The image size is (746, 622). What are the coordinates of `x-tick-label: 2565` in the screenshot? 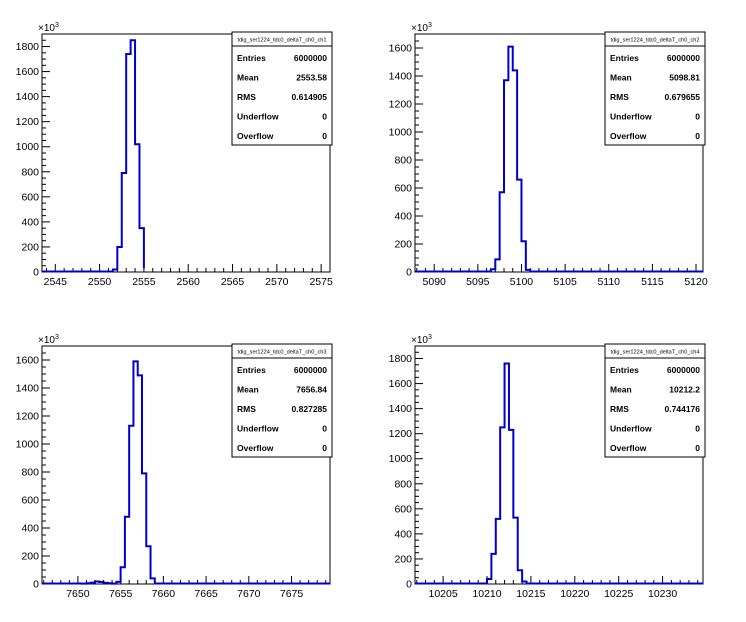 It's located at (233, 282).